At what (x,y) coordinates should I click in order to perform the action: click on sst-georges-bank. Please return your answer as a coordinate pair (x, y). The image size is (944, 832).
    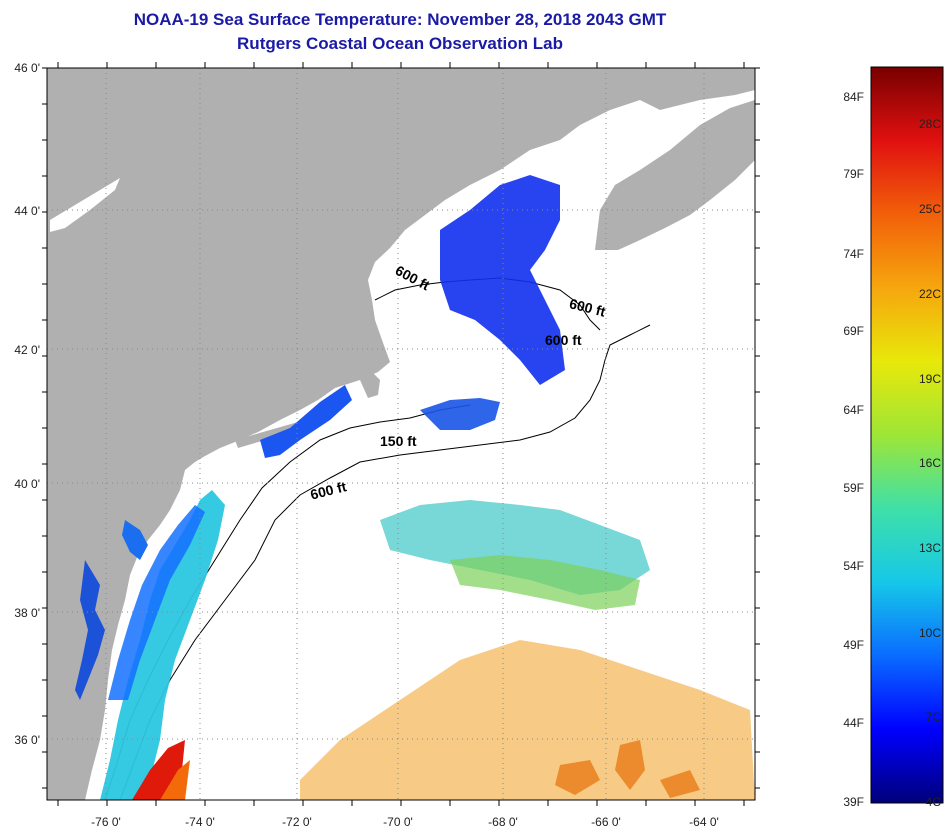
    Looking at the image, I should click on (460, 414).